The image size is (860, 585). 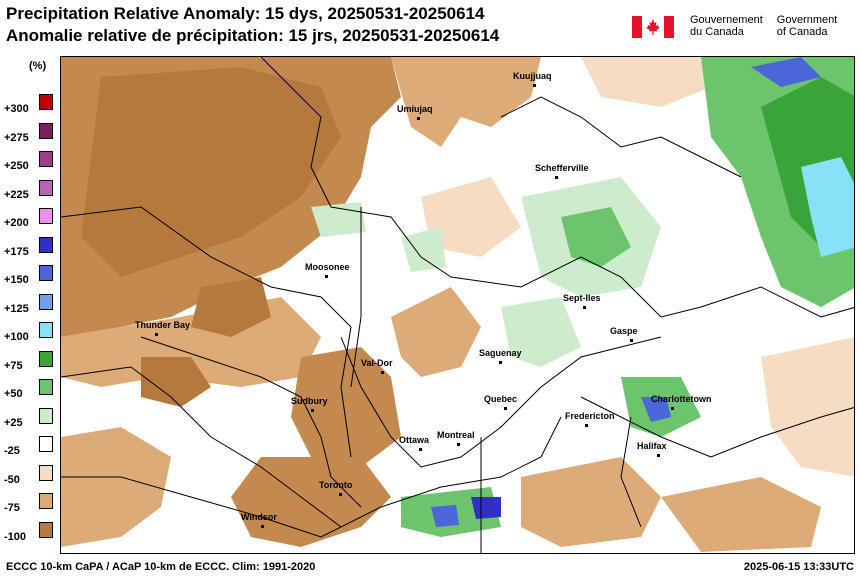 I want to click on legend-label: +25, so click(x=13, y=422).